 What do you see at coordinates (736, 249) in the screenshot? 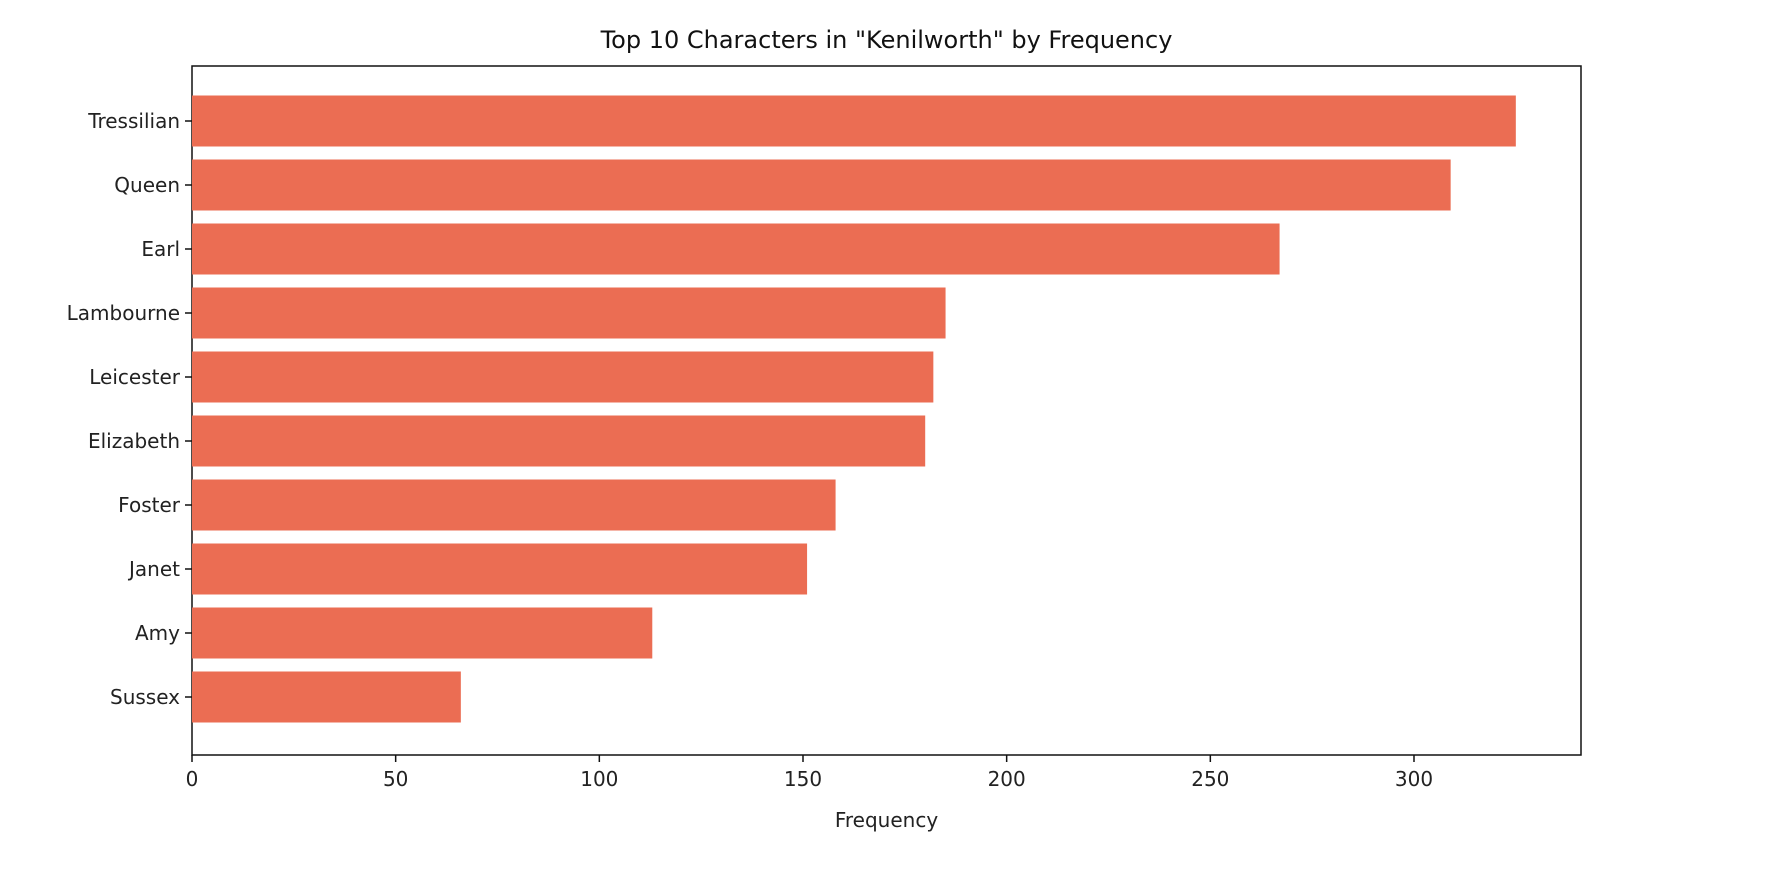
I see `bar-earl` at bounding box center [736, 249].